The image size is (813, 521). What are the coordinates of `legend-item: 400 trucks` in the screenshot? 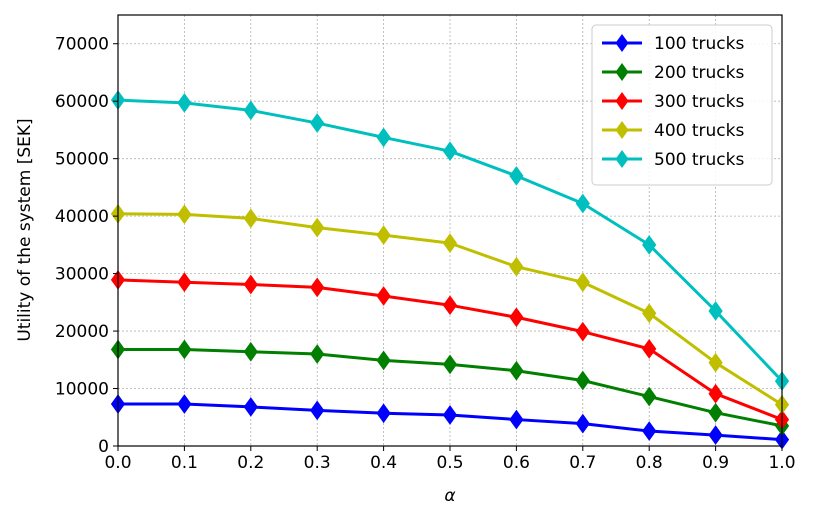 It's located at (673, 131).